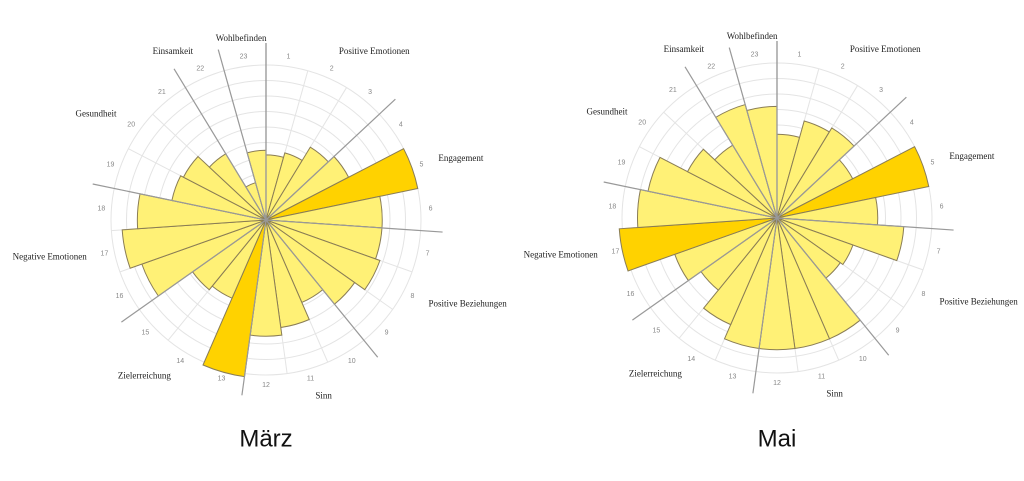  Describe the element at coordinates (265, 438) in the screenshot. I see `caption: März` at that location.